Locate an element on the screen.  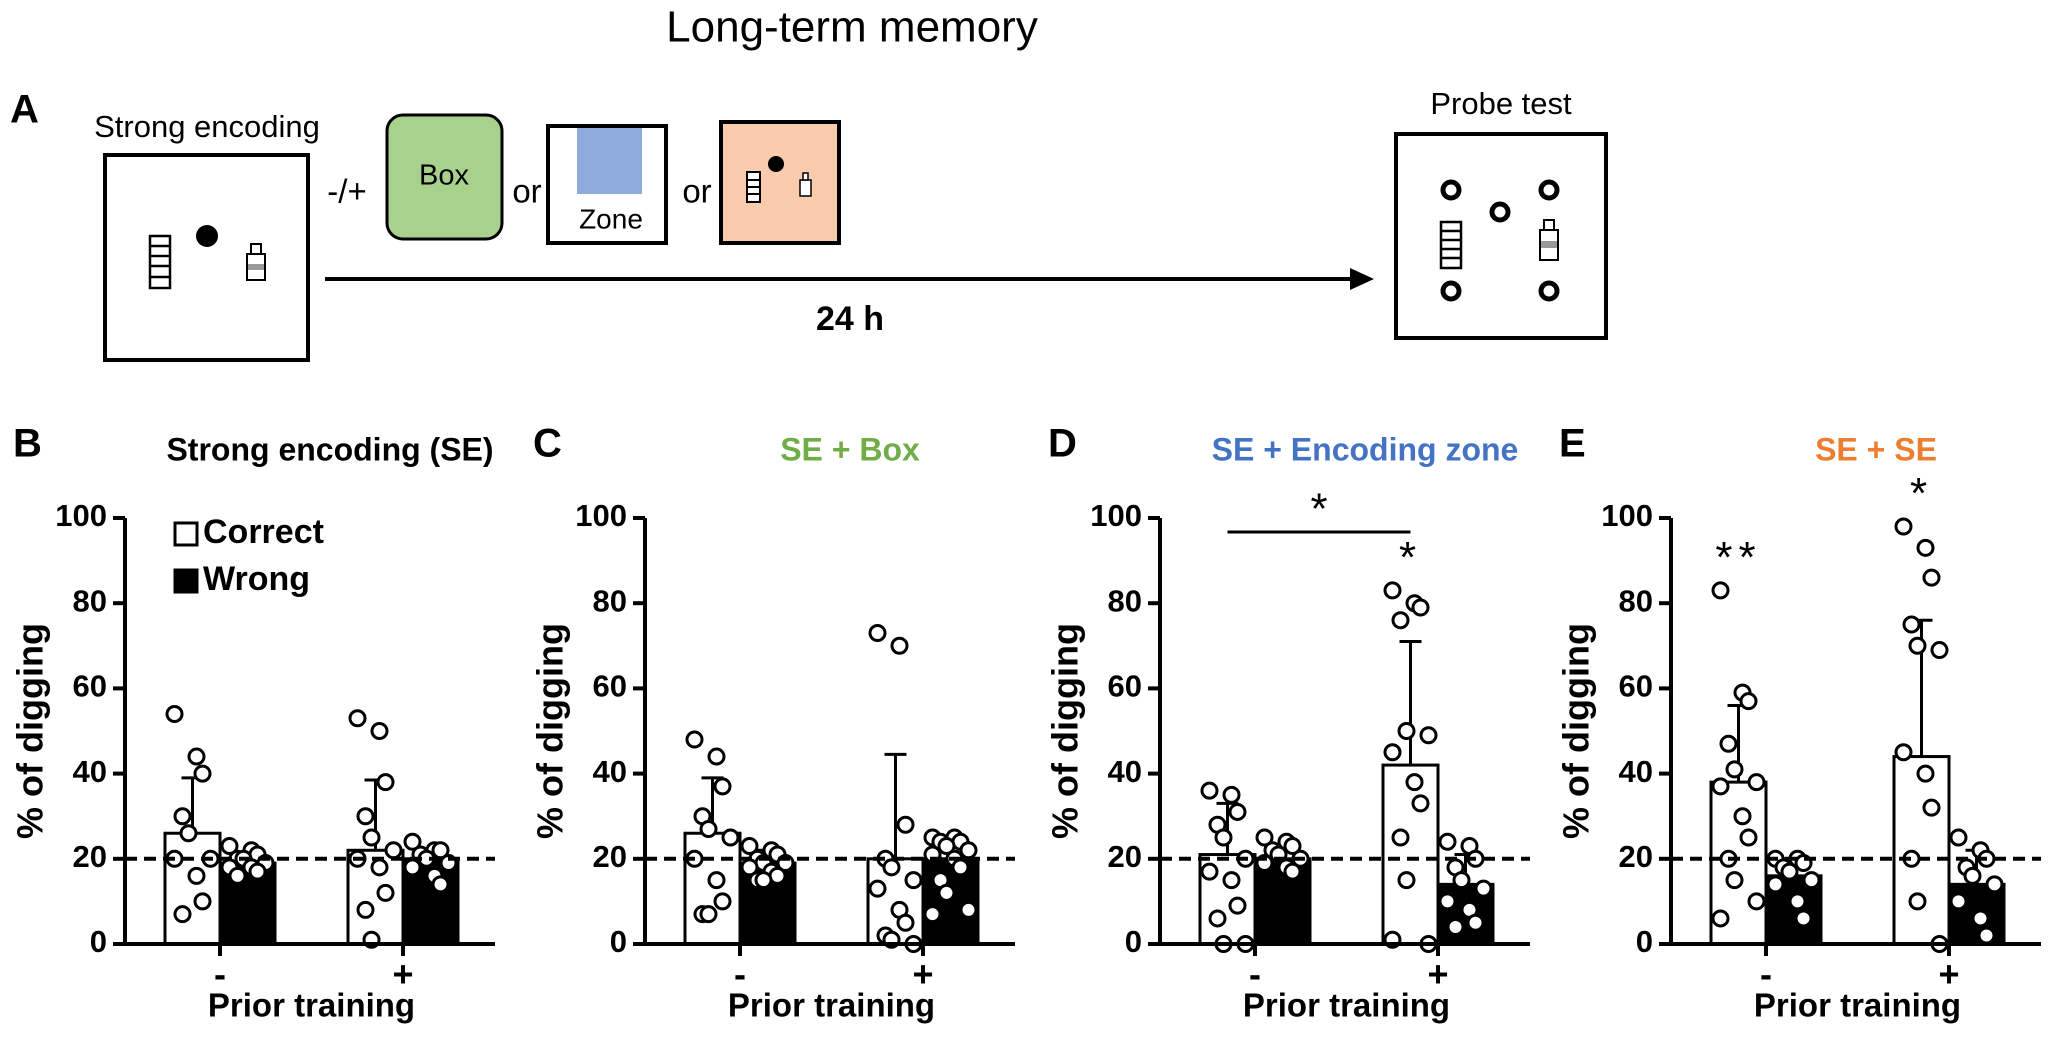
probe-wells is located at coordinates (1500, 240).